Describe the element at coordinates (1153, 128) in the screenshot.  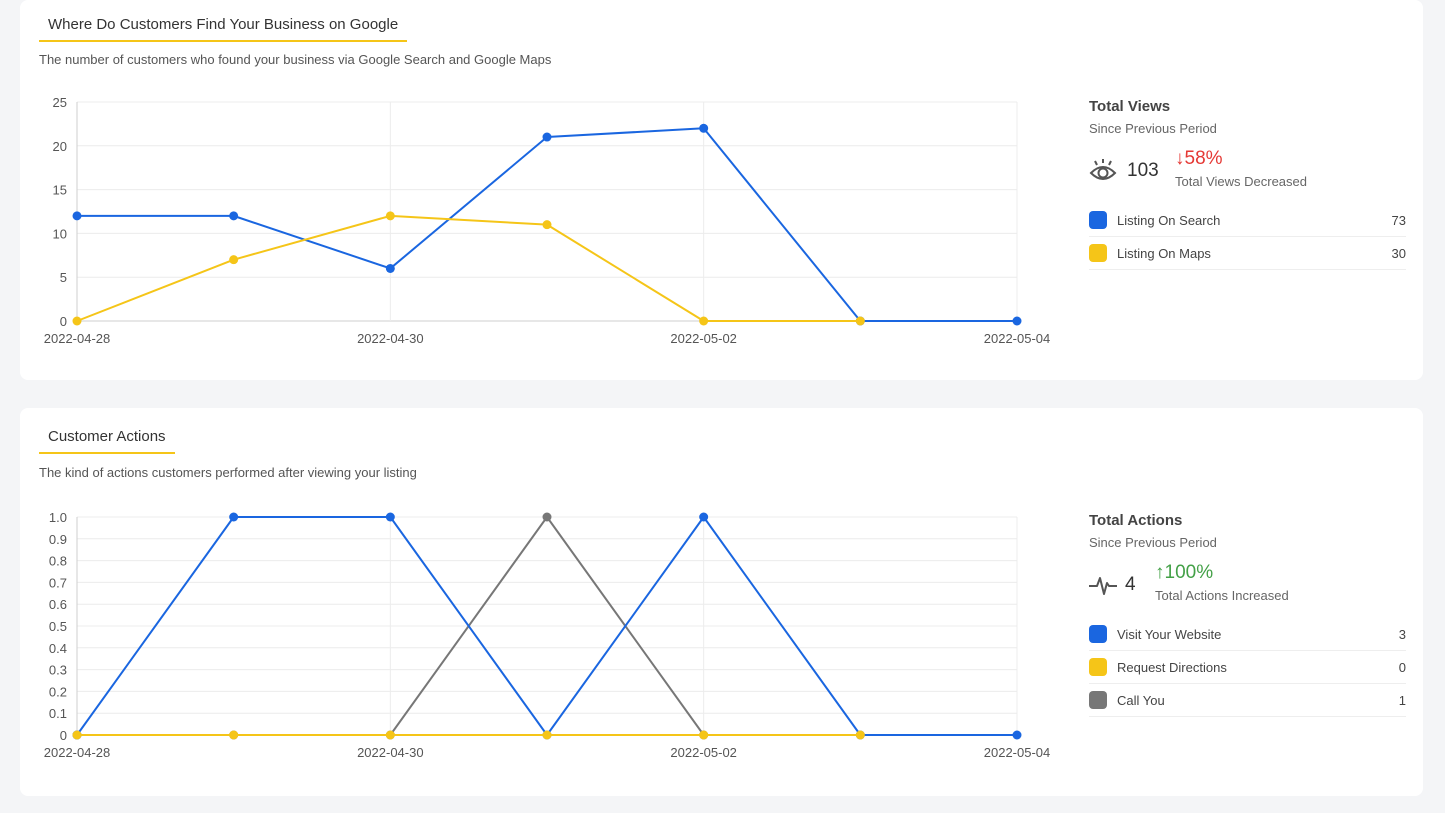
I see `views-since-label: Since Previous Period` at that location.